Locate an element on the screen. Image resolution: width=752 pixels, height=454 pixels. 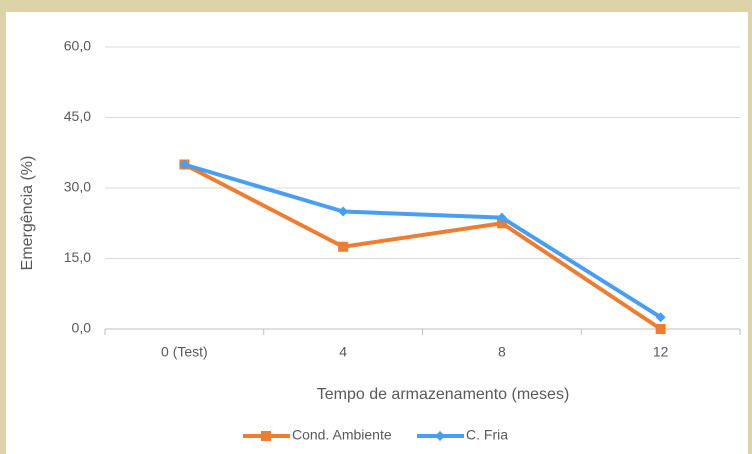
y-tick-label: 15,0 is located at coordinates (77, 257).